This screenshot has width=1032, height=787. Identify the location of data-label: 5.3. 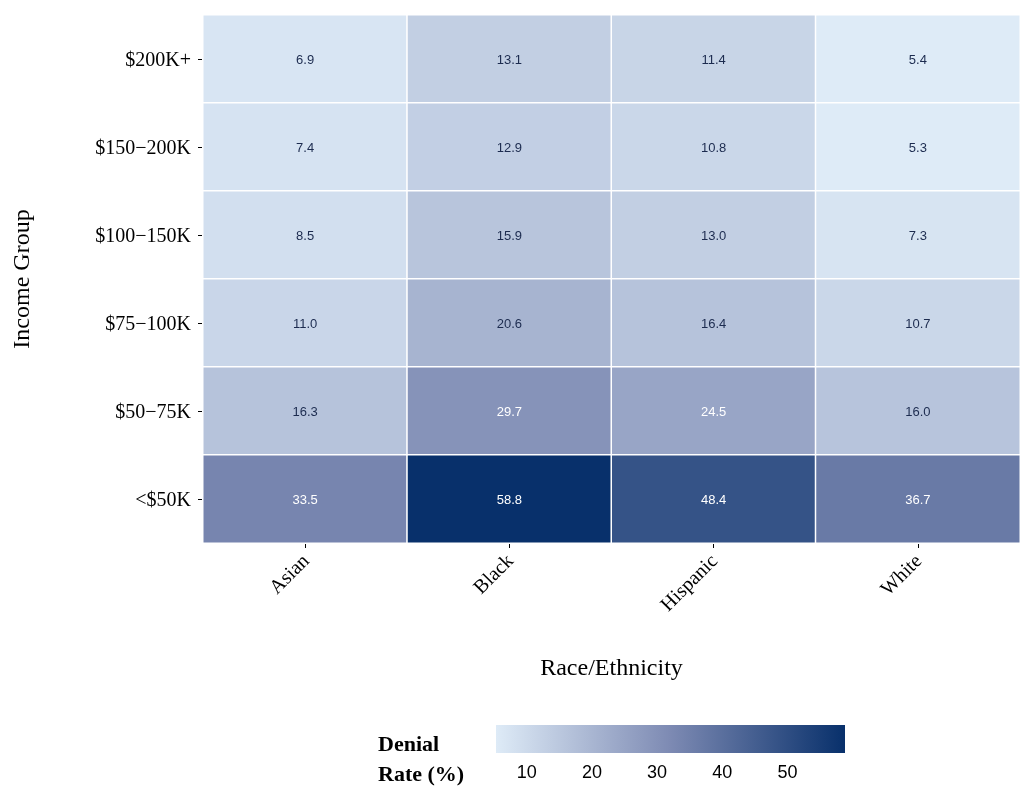
(917, 147).